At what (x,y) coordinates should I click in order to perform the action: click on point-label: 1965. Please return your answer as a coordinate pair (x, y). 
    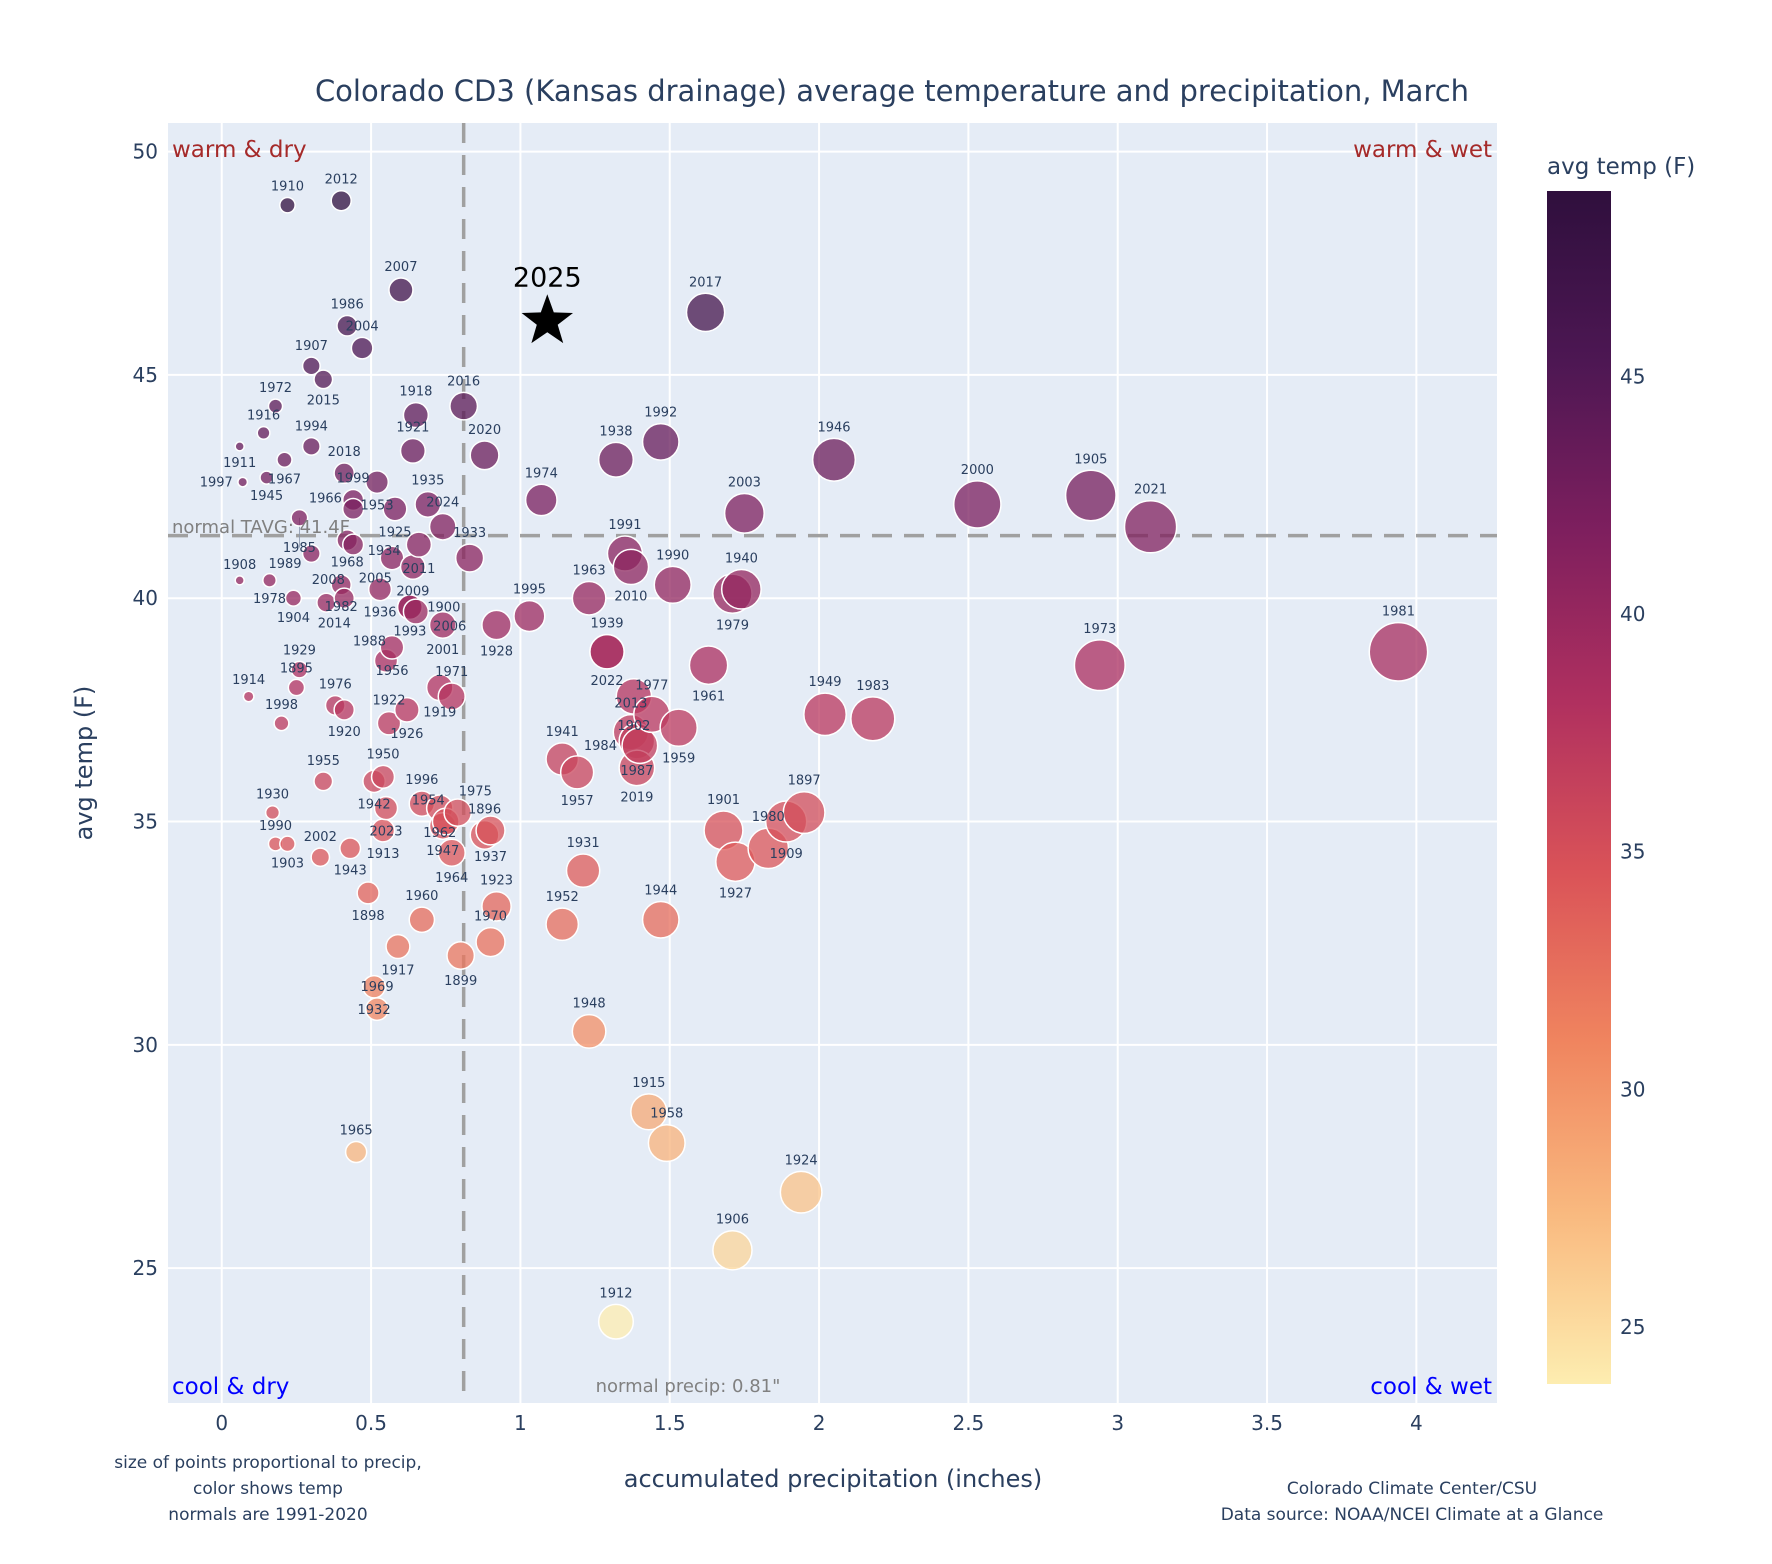
    Looking at the image, I should click on (356, 1130).